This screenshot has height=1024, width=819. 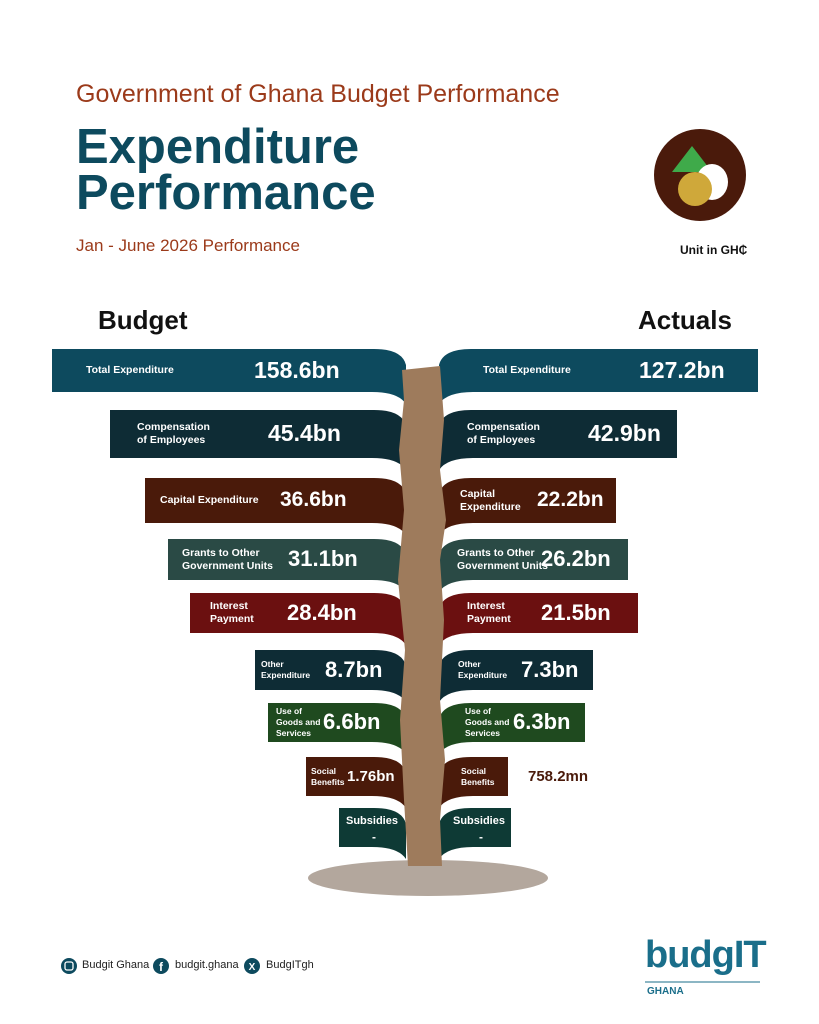 I want to click on brand-country: GHANA, so click(x=665, y=991).